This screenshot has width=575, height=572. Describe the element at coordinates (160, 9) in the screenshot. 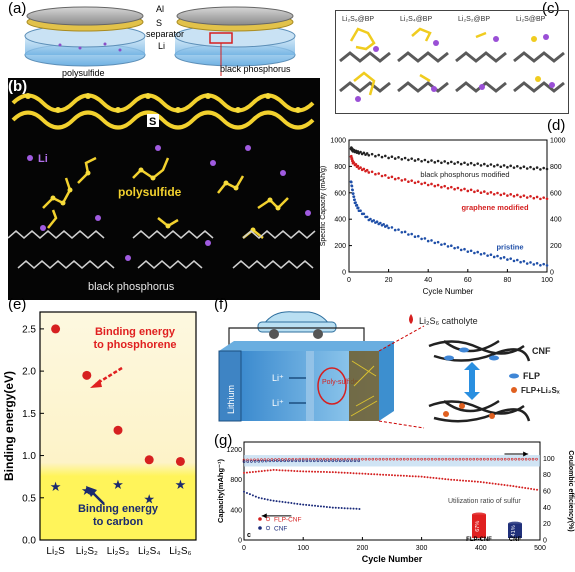

I see `label-al: Al` at that location.